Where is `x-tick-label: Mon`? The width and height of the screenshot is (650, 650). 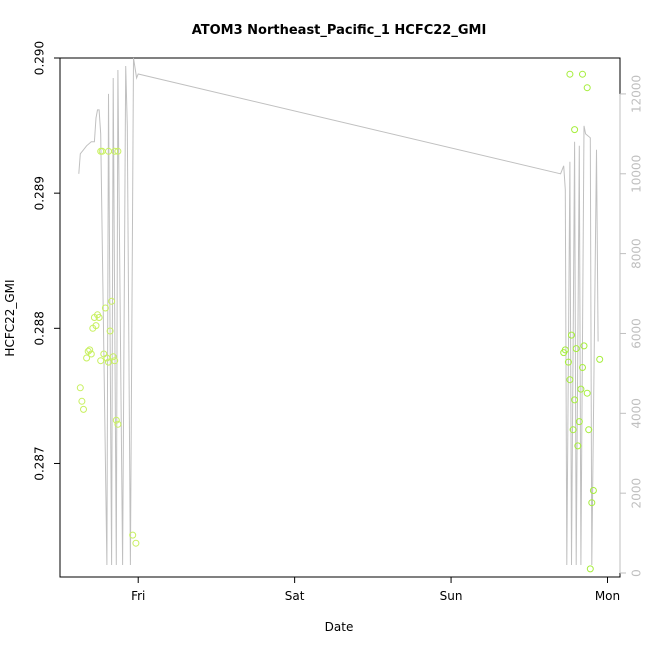 x-tick-label: Mon is located at coordinates (607, 596).